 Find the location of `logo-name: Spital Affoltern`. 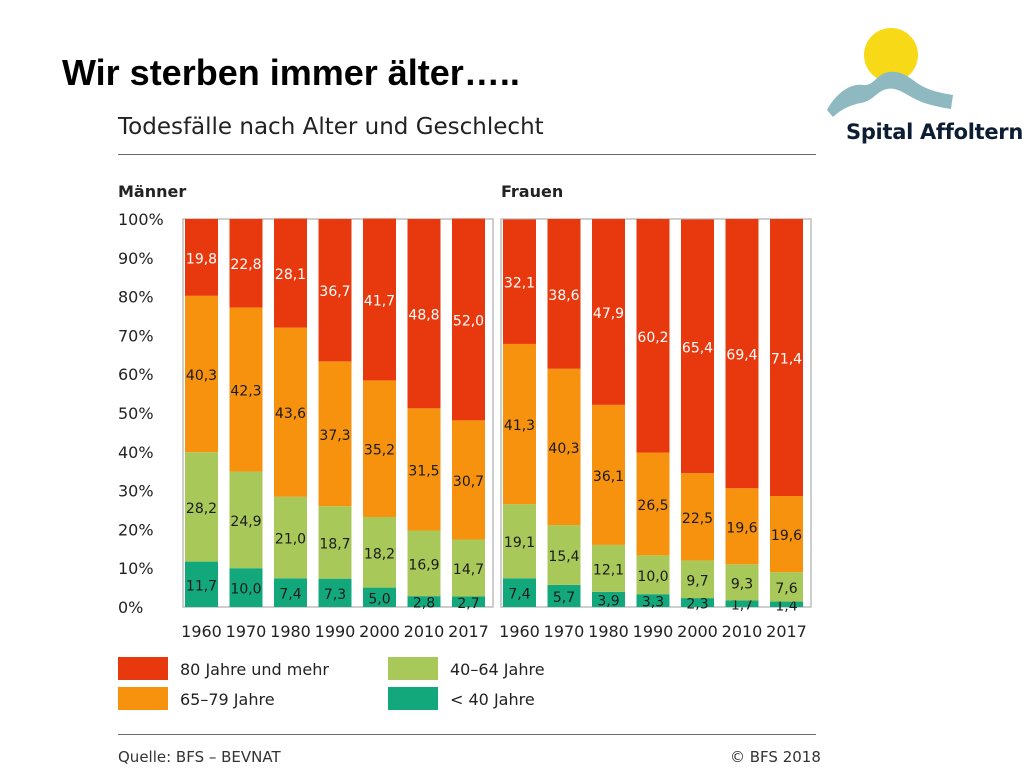

logo-name: Spital Affoltern is located at coordinates (935, 132).